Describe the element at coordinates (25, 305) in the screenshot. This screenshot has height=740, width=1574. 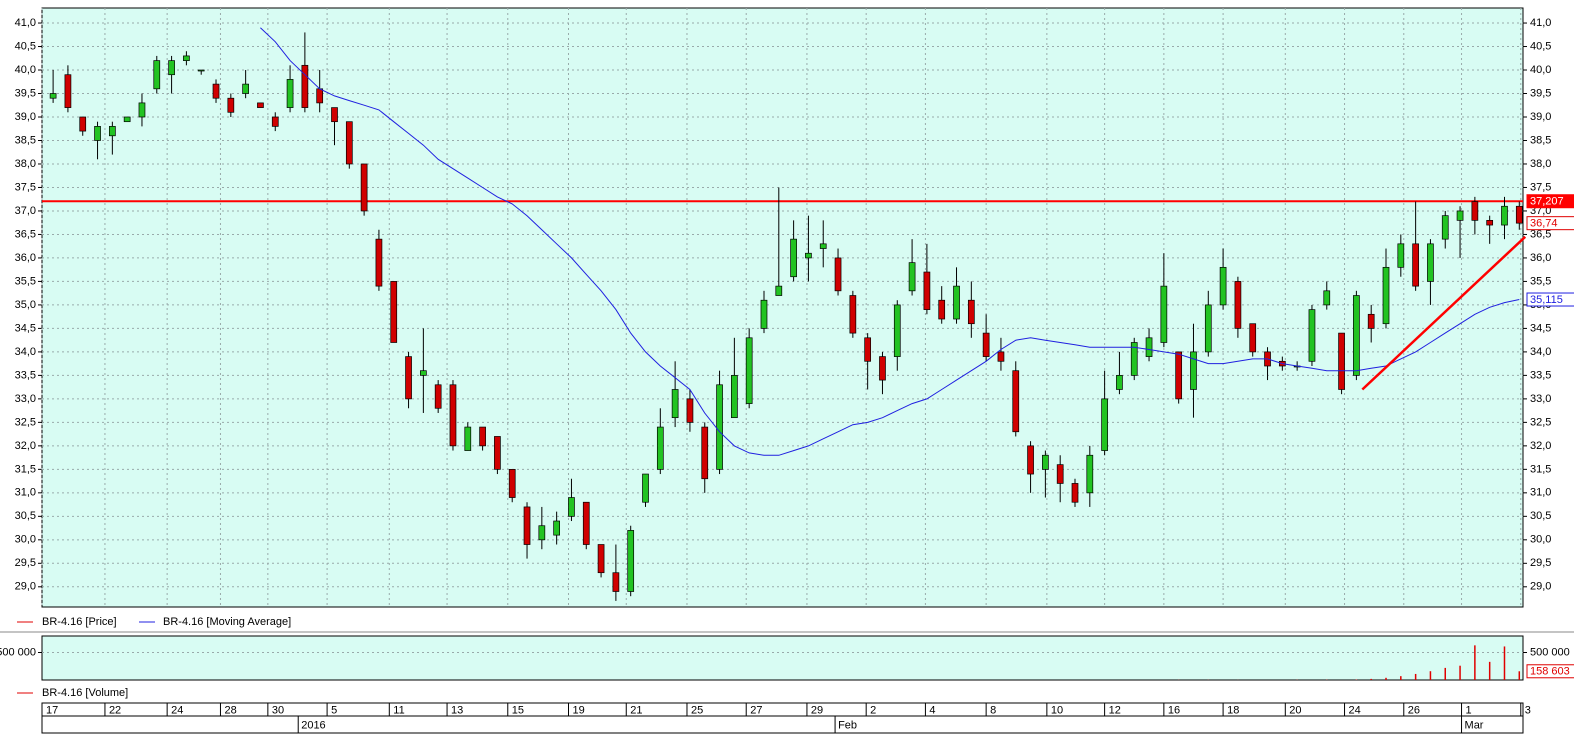
I see `y-tick-label: 35,0` at that location.